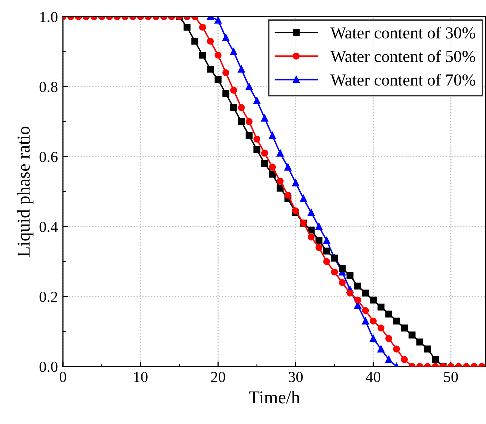 The width and height of the screenshot is (486, 424). I want to click on y-tick-label: 0.0, so click(49, 367).